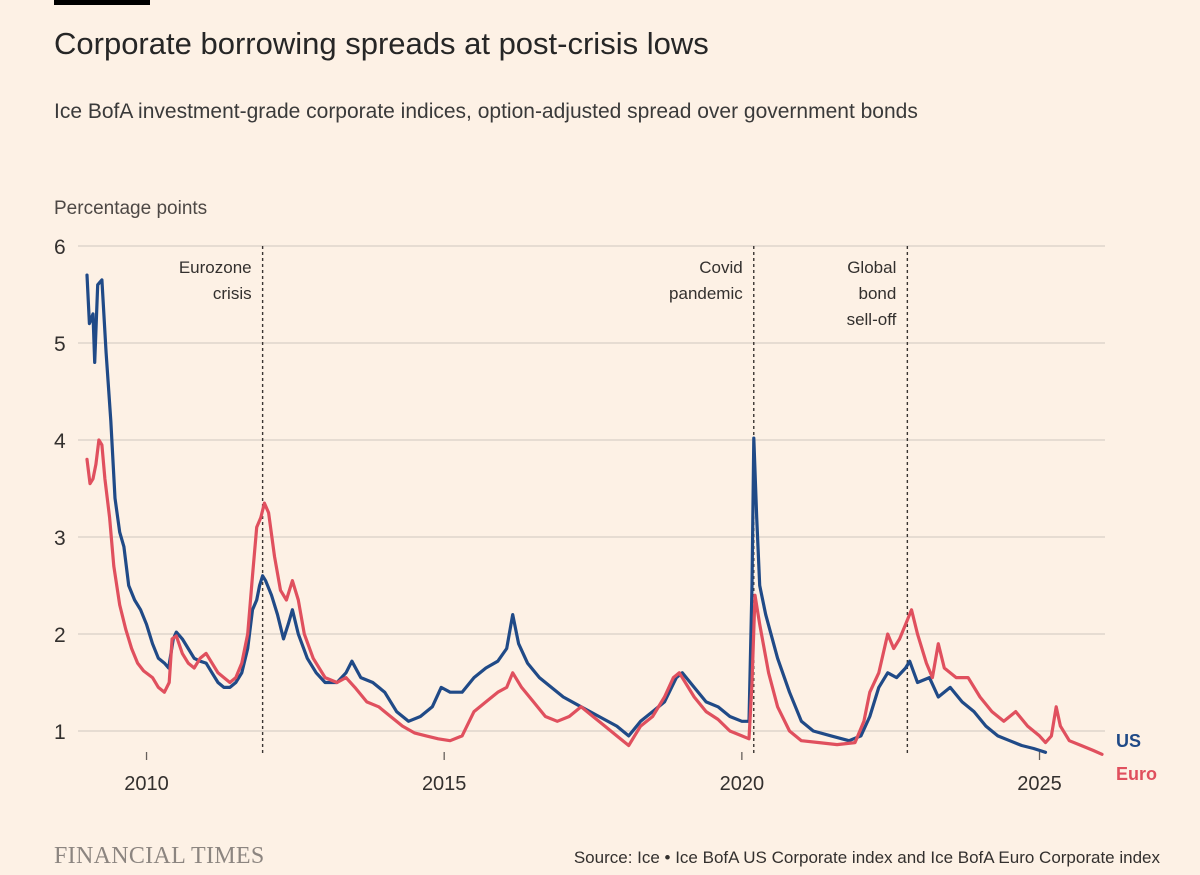  Describe the element at coordinates (102, 2) in the screenshot. I see `brand-top-bar` at that location.